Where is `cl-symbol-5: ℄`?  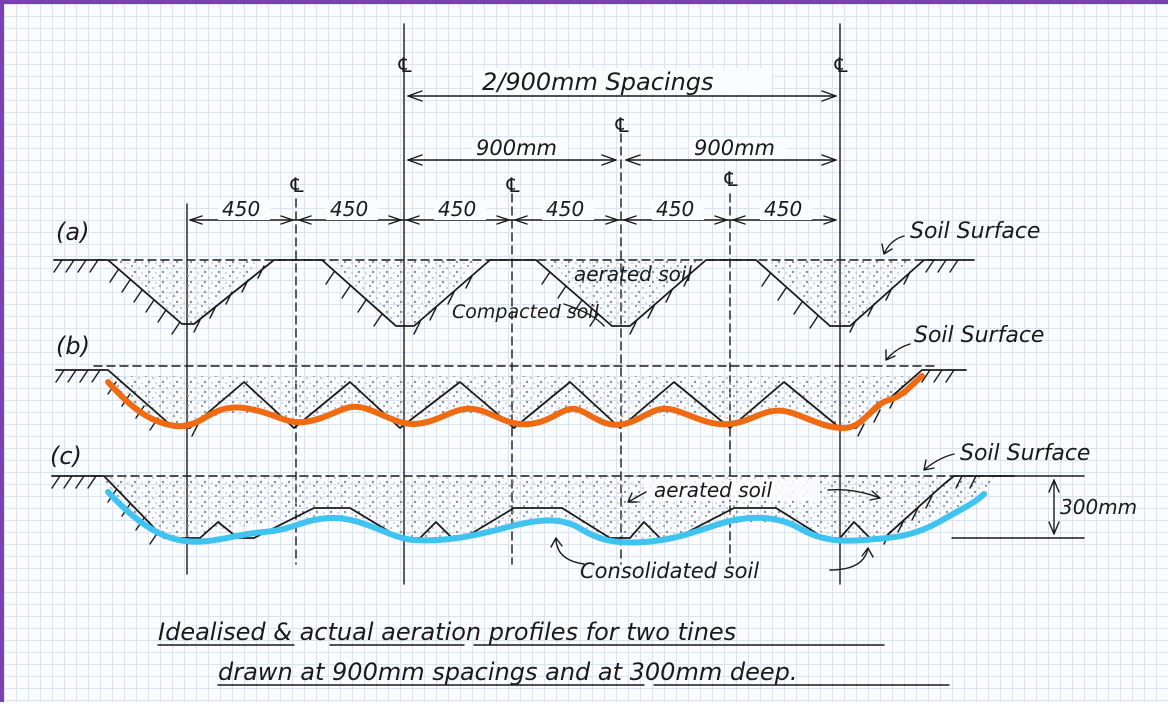
cl-symbol-5: ℄ is located at coordinates (513, 185).